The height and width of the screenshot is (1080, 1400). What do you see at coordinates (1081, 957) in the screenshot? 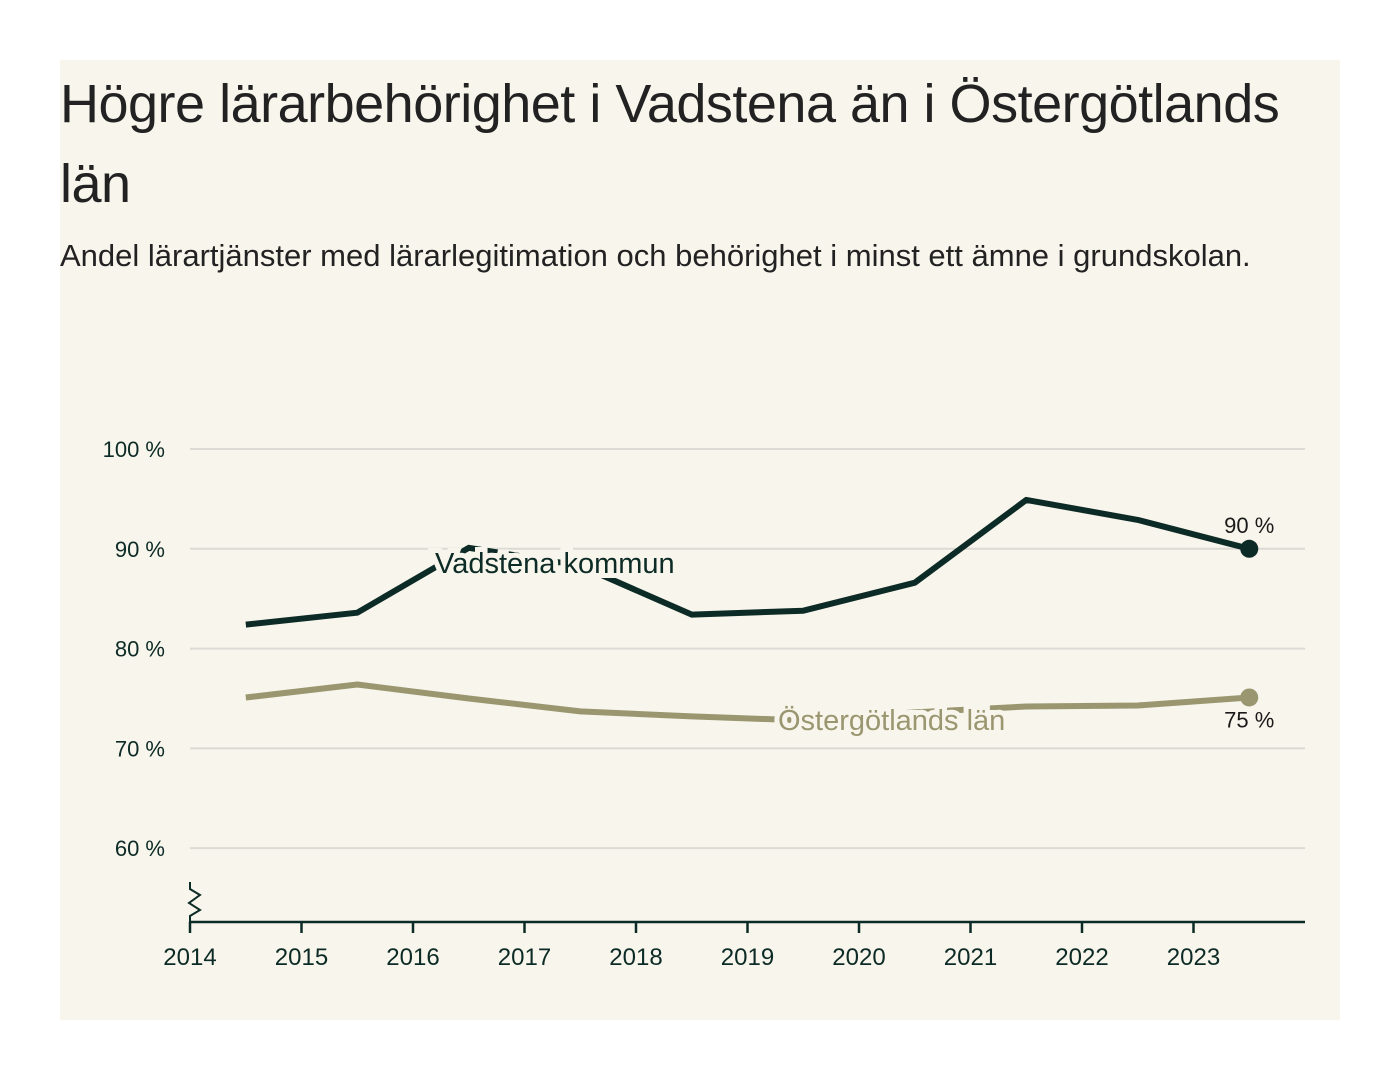
I see `x-tick-label: 2022` at bounding box center [1081, 957].